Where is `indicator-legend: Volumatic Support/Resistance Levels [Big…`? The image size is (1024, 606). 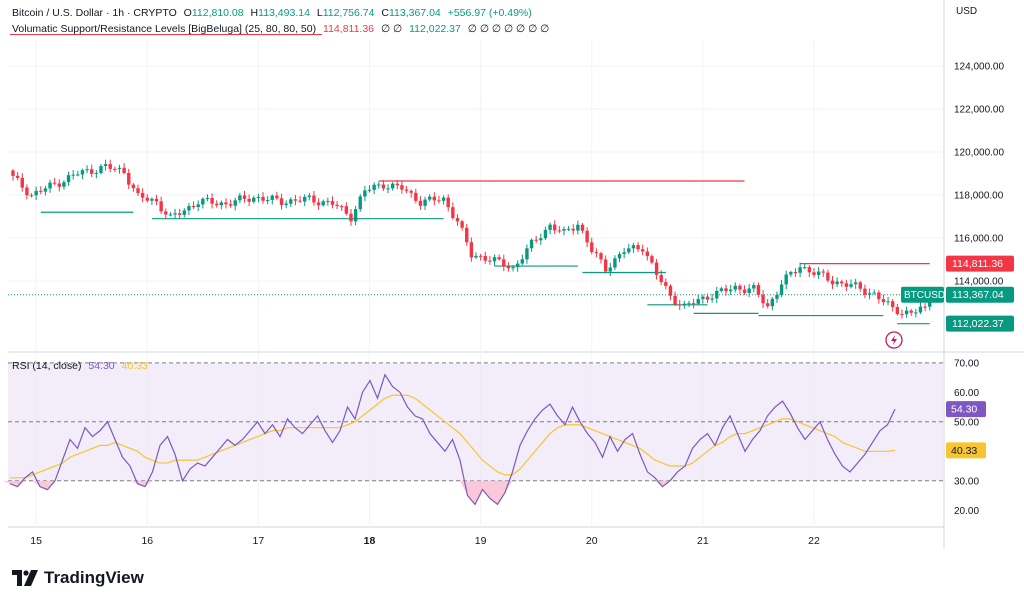
indicator-legend: Volumatic Support/Resistance Levels [Big… is located at coordinates (282, 29).